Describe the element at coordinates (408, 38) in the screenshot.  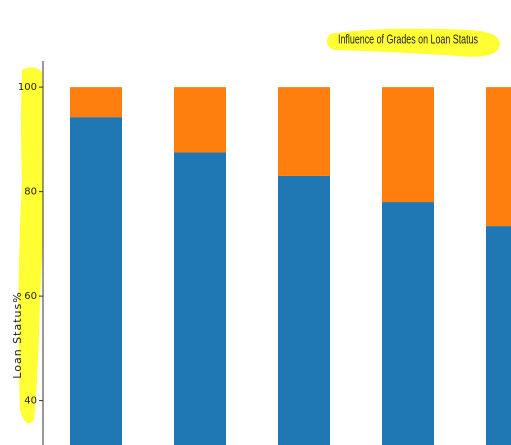
I see `chart-title: Influence of Grades on Loan Status` at that location.